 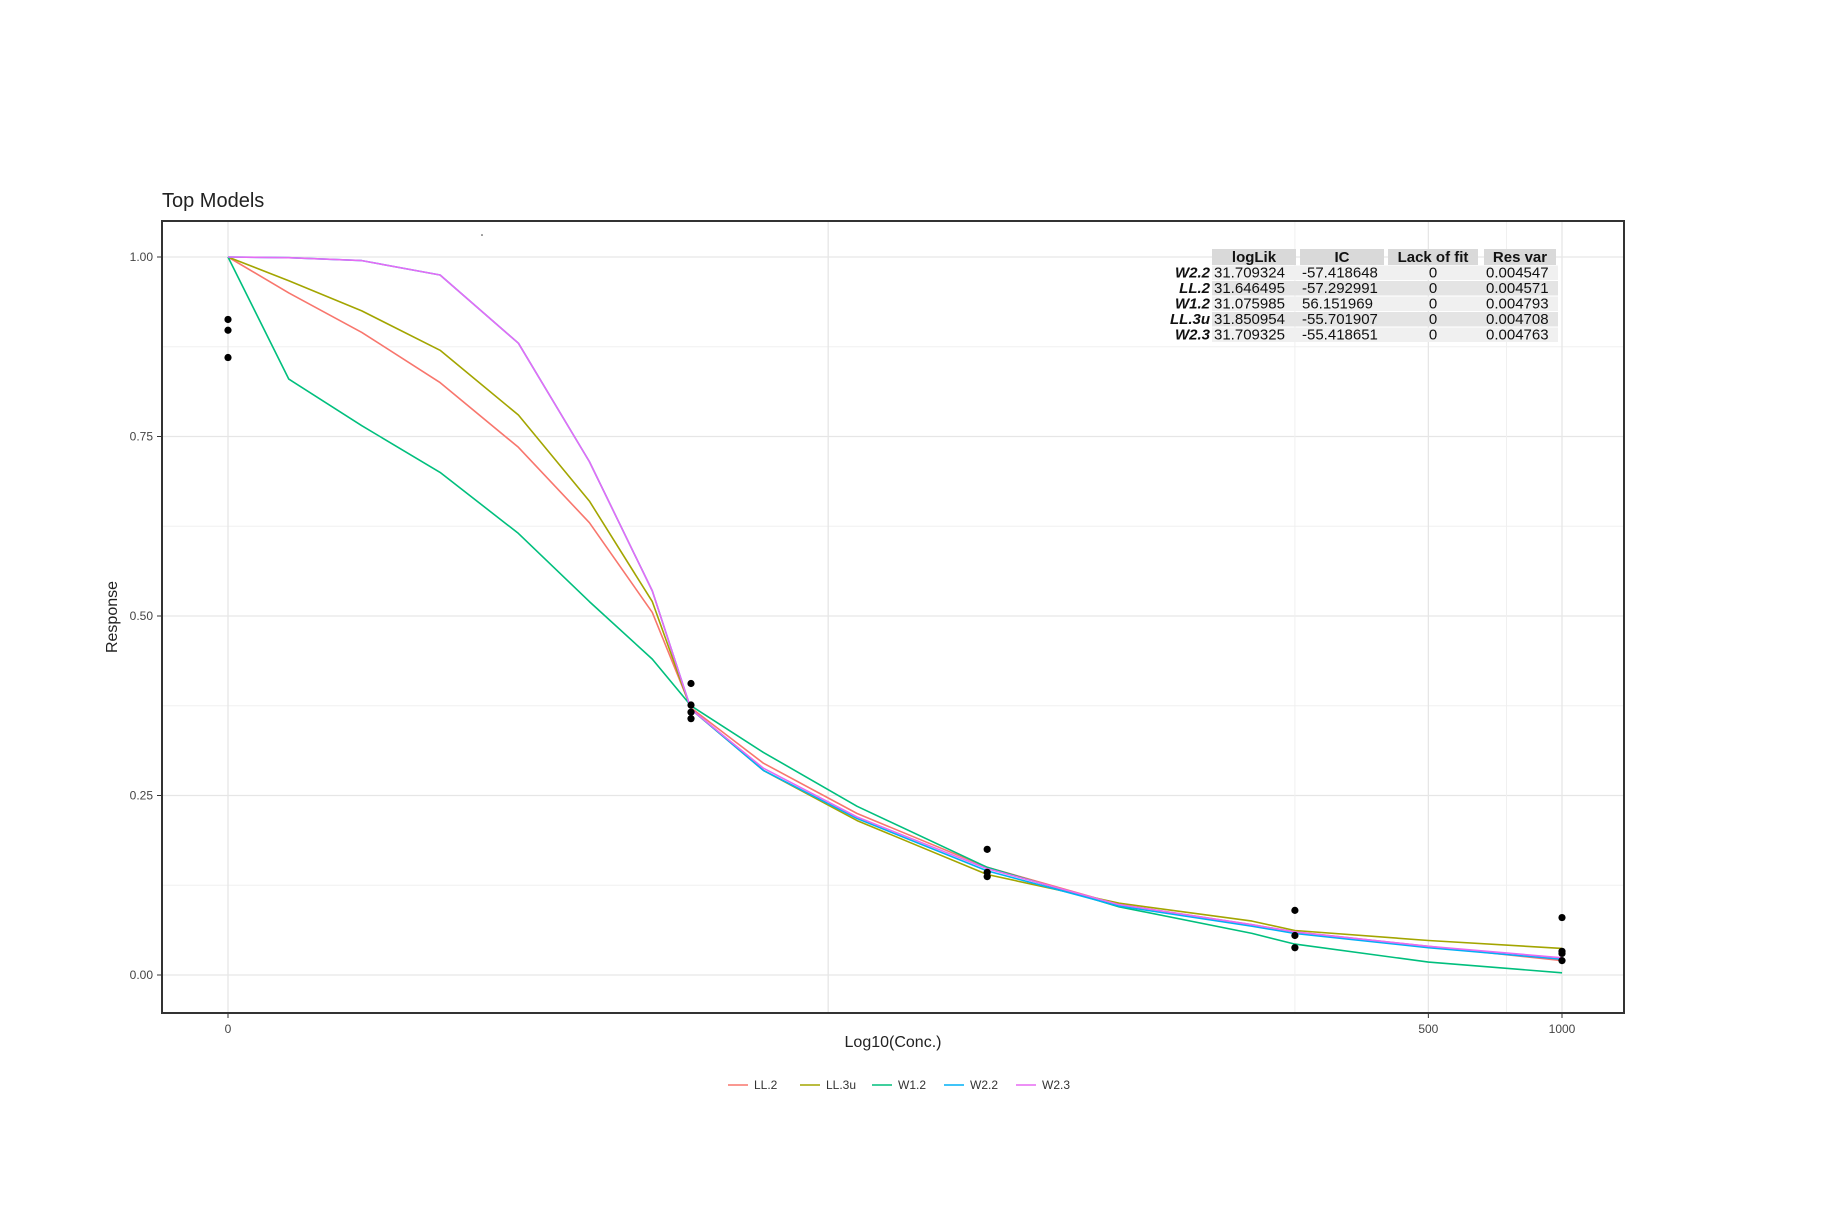 I want to click on x-tick-label: 500, so click(x=1428, y=1029).